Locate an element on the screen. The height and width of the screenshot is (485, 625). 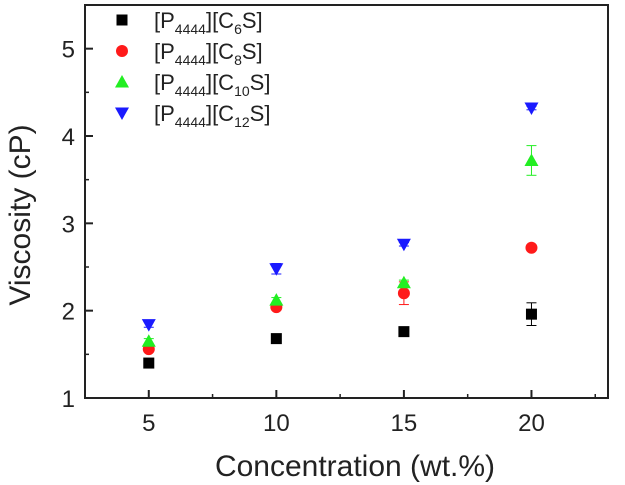
legend-label: [P4444][C8S] is located at coordinates (208, 53).